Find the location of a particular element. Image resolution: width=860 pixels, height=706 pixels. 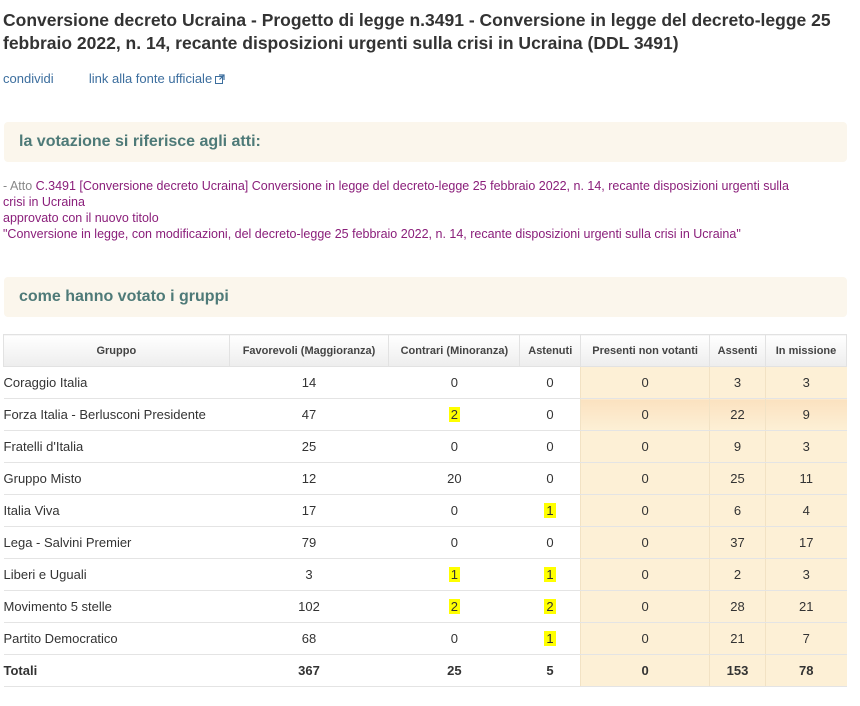

col-header-on-mission: In missione is located at coordinates (806, 350).